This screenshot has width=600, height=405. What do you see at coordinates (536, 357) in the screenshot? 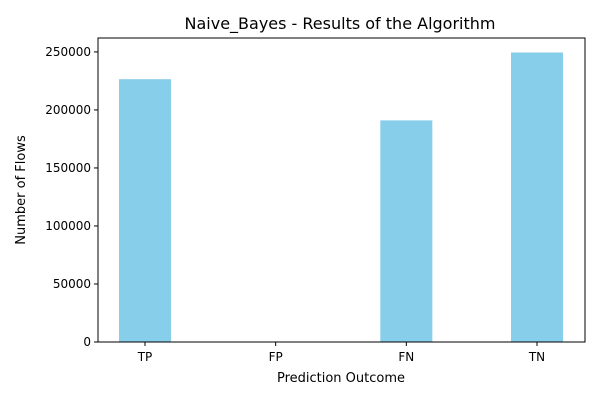
I see `x-tick-label: TN` at bounding box center [536, 357].